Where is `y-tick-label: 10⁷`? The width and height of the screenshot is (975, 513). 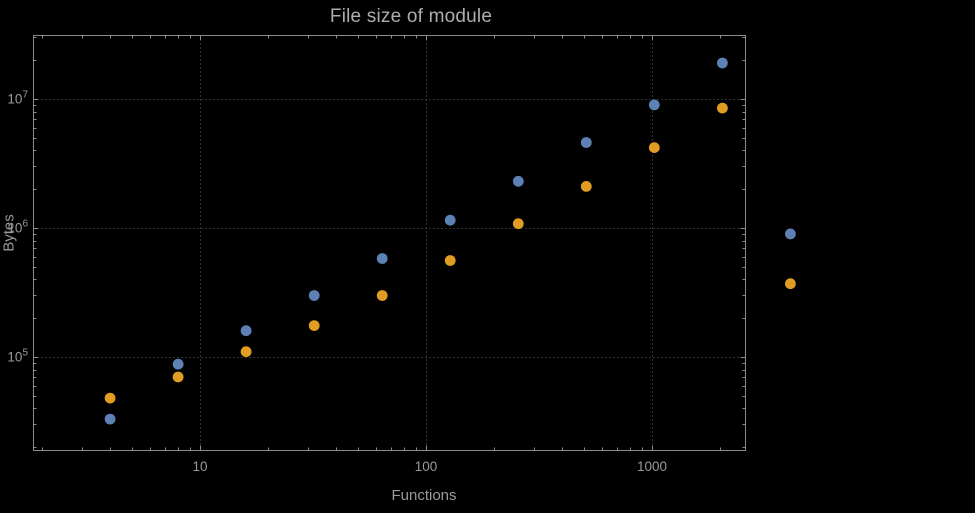 y-tick-label: 10⁷ is located at coordinates (17, 98).